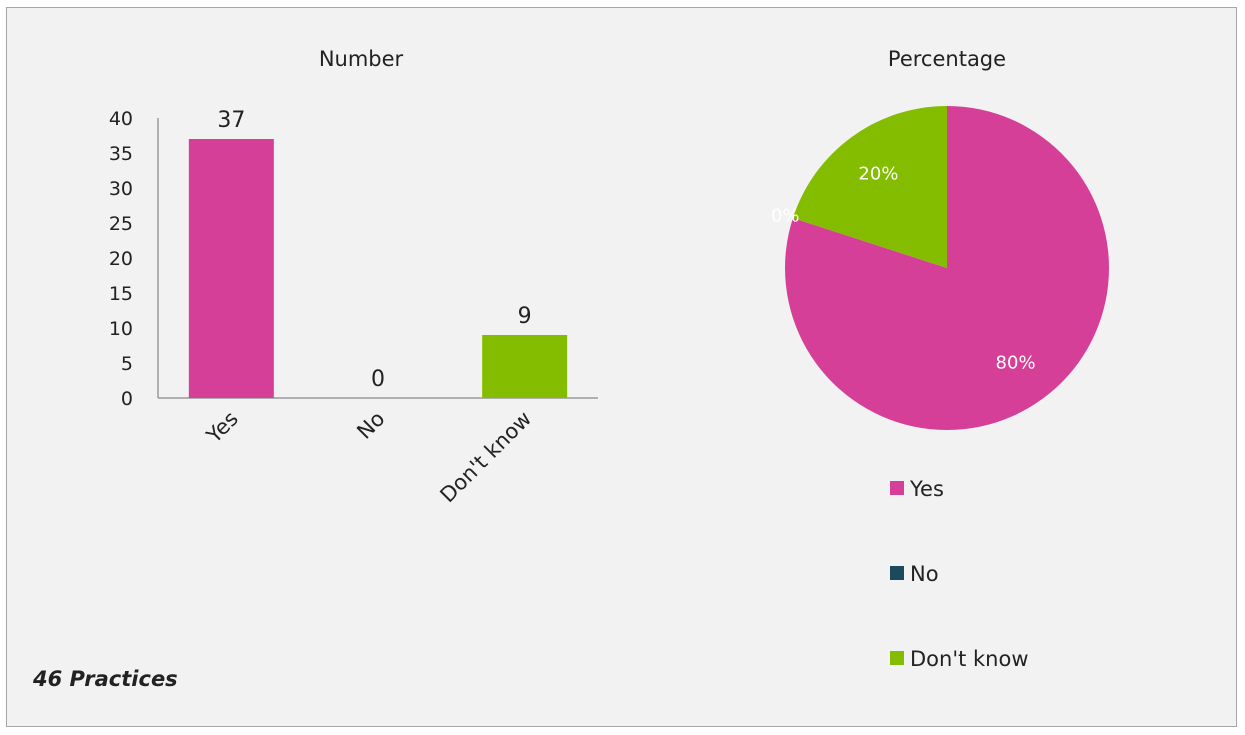  What do you see at coordinates (926, 489) in the screenshot?
I see `legend-label: Yes` at bounding box center [926, 489].